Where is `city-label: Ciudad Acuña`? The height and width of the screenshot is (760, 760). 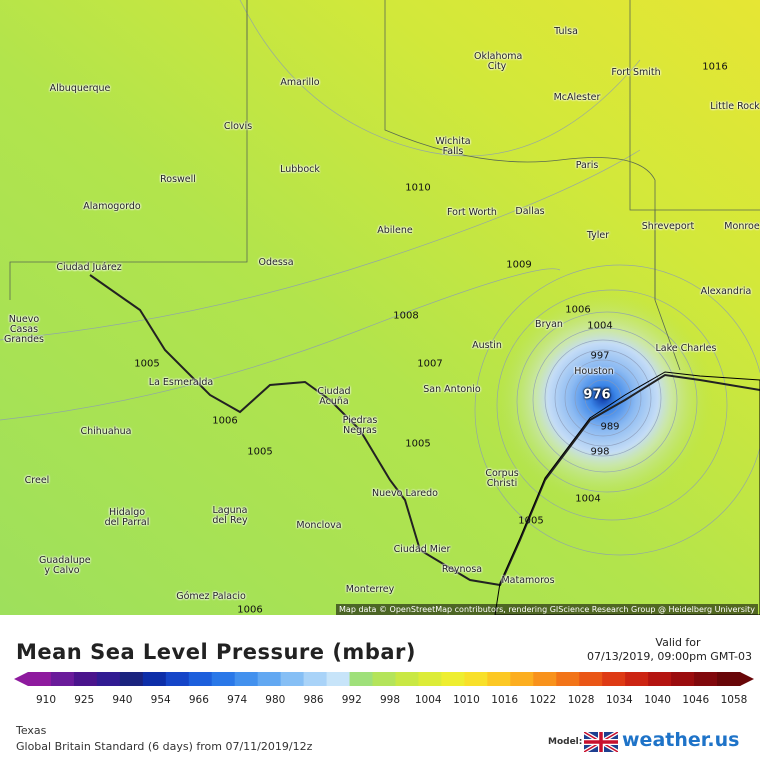
city-label: Ciudad Acuña is located at coordinates (334, 396).